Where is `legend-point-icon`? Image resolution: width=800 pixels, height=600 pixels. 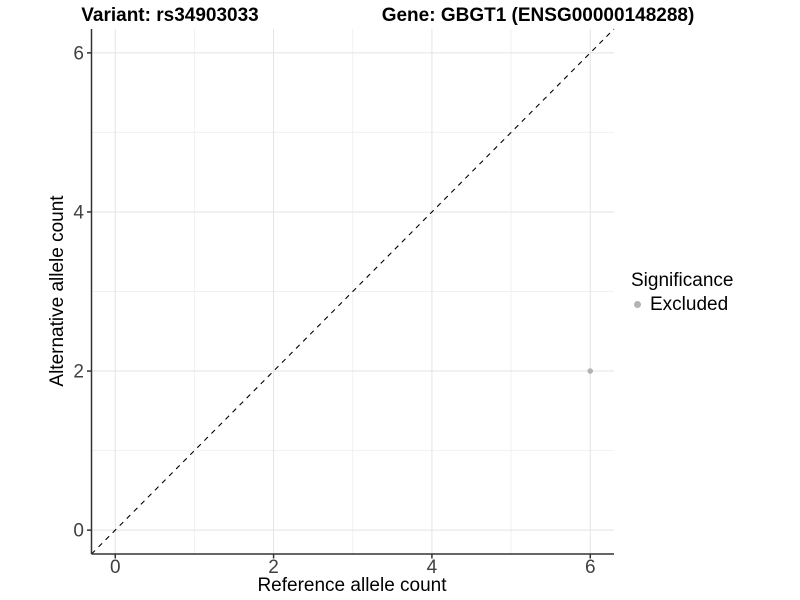 legend-point-icon is located at coordinates (637, 304).